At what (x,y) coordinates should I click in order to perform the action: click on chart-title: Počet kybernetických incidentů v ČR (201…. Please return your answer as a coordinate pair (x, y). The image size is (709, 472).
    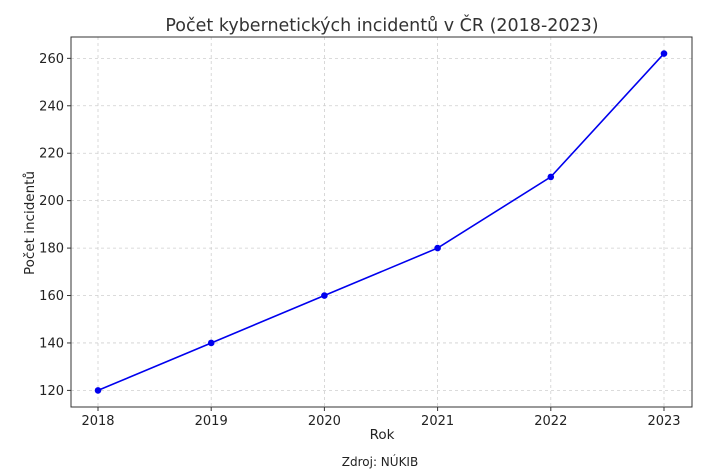
    Looking at the image, I should click on (381, 25).